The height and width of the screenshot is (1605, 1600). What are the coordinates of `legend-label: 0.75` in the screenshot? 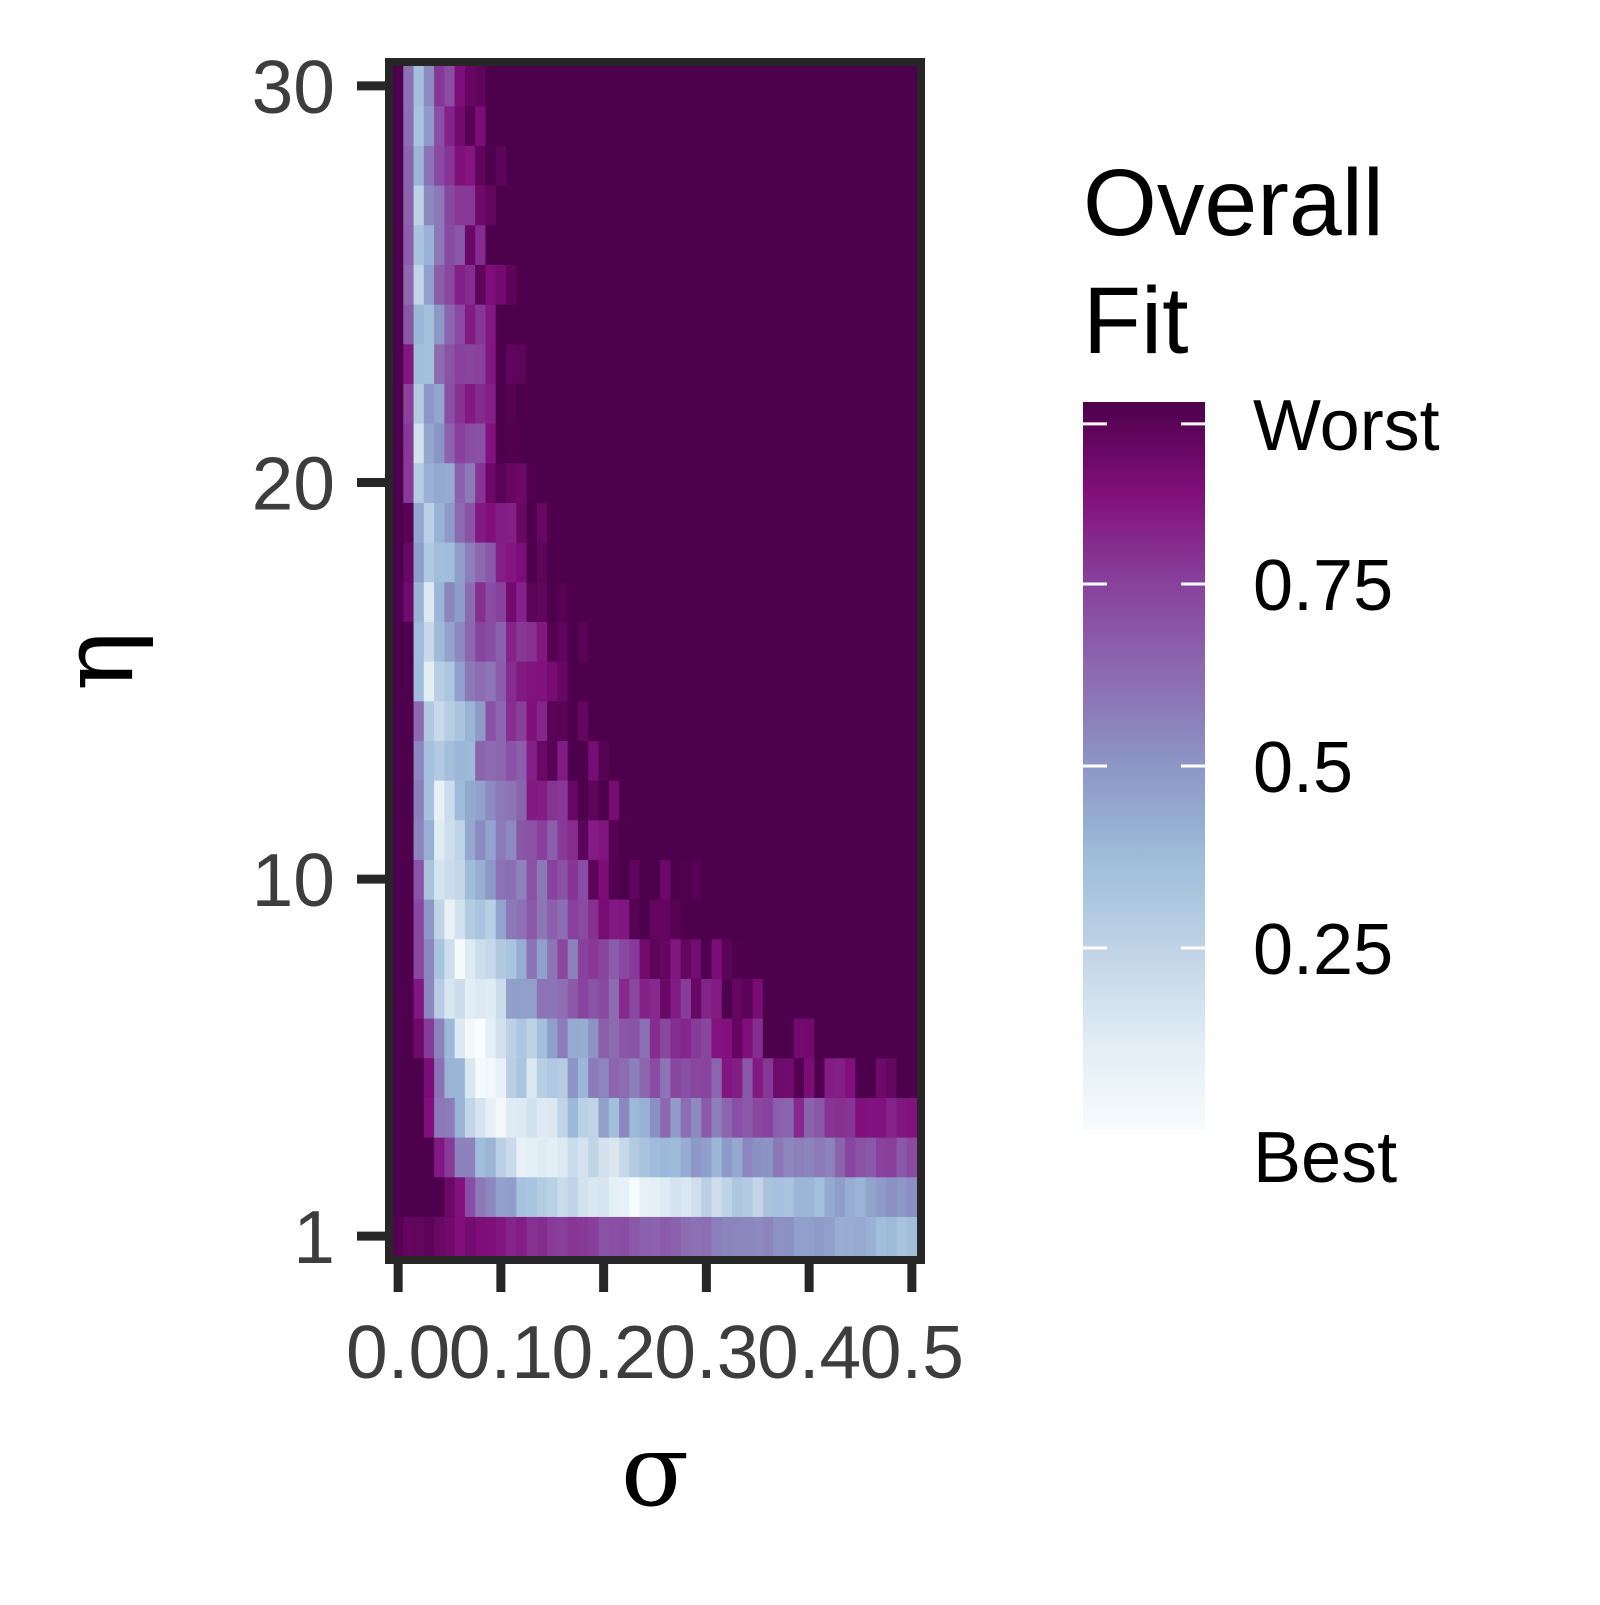 It's located at (1323, 586).